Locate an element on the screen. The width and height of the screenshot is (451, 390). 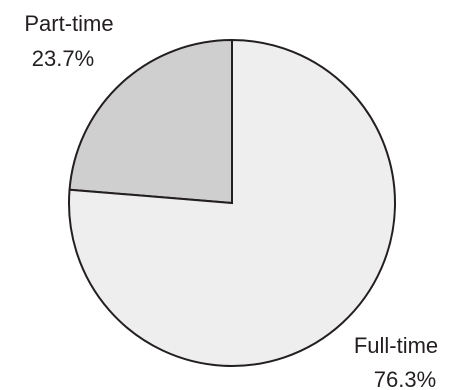
full-time-percent-label: 76.3% is located at coordinates (405, 378).